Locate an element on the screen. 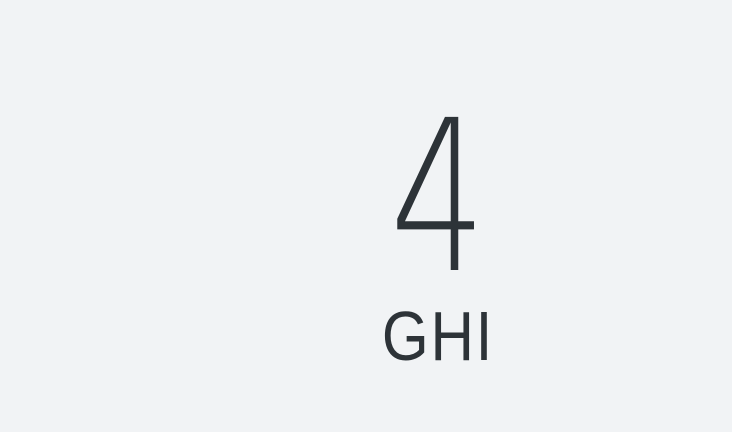  key-letters: GHI is located at coordinates (438, 336).